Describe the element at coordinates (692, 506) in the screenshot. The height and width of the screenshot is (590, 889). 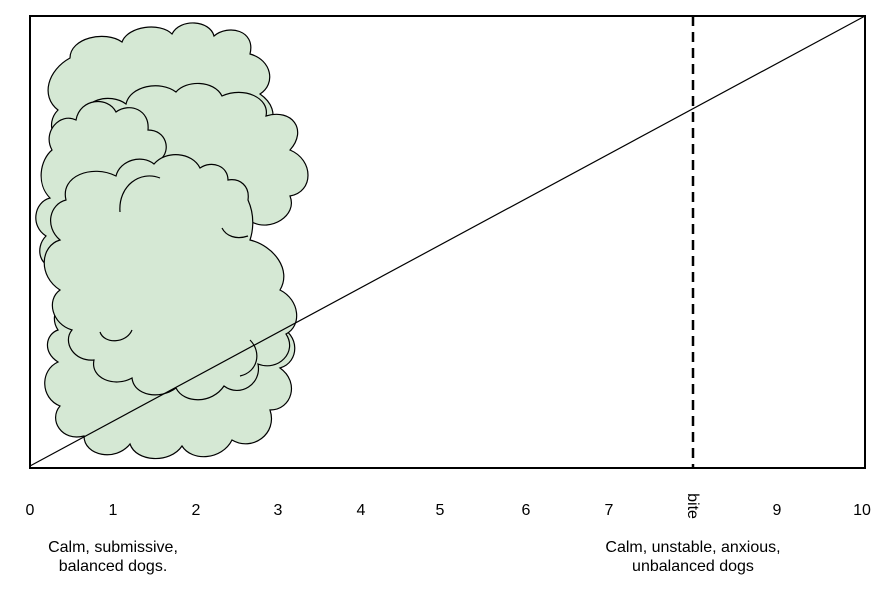
I see `bite-tick-label: bite` at that location.